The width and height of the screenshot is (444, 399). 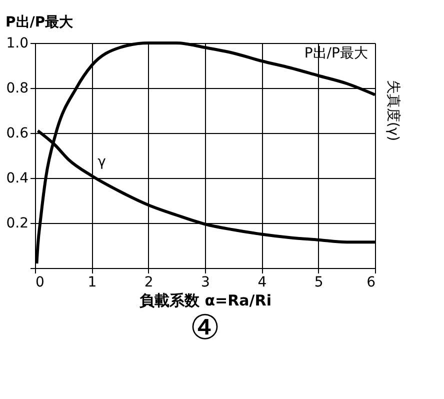 I want to click on series-label: γ, so click(x=102, y=162).